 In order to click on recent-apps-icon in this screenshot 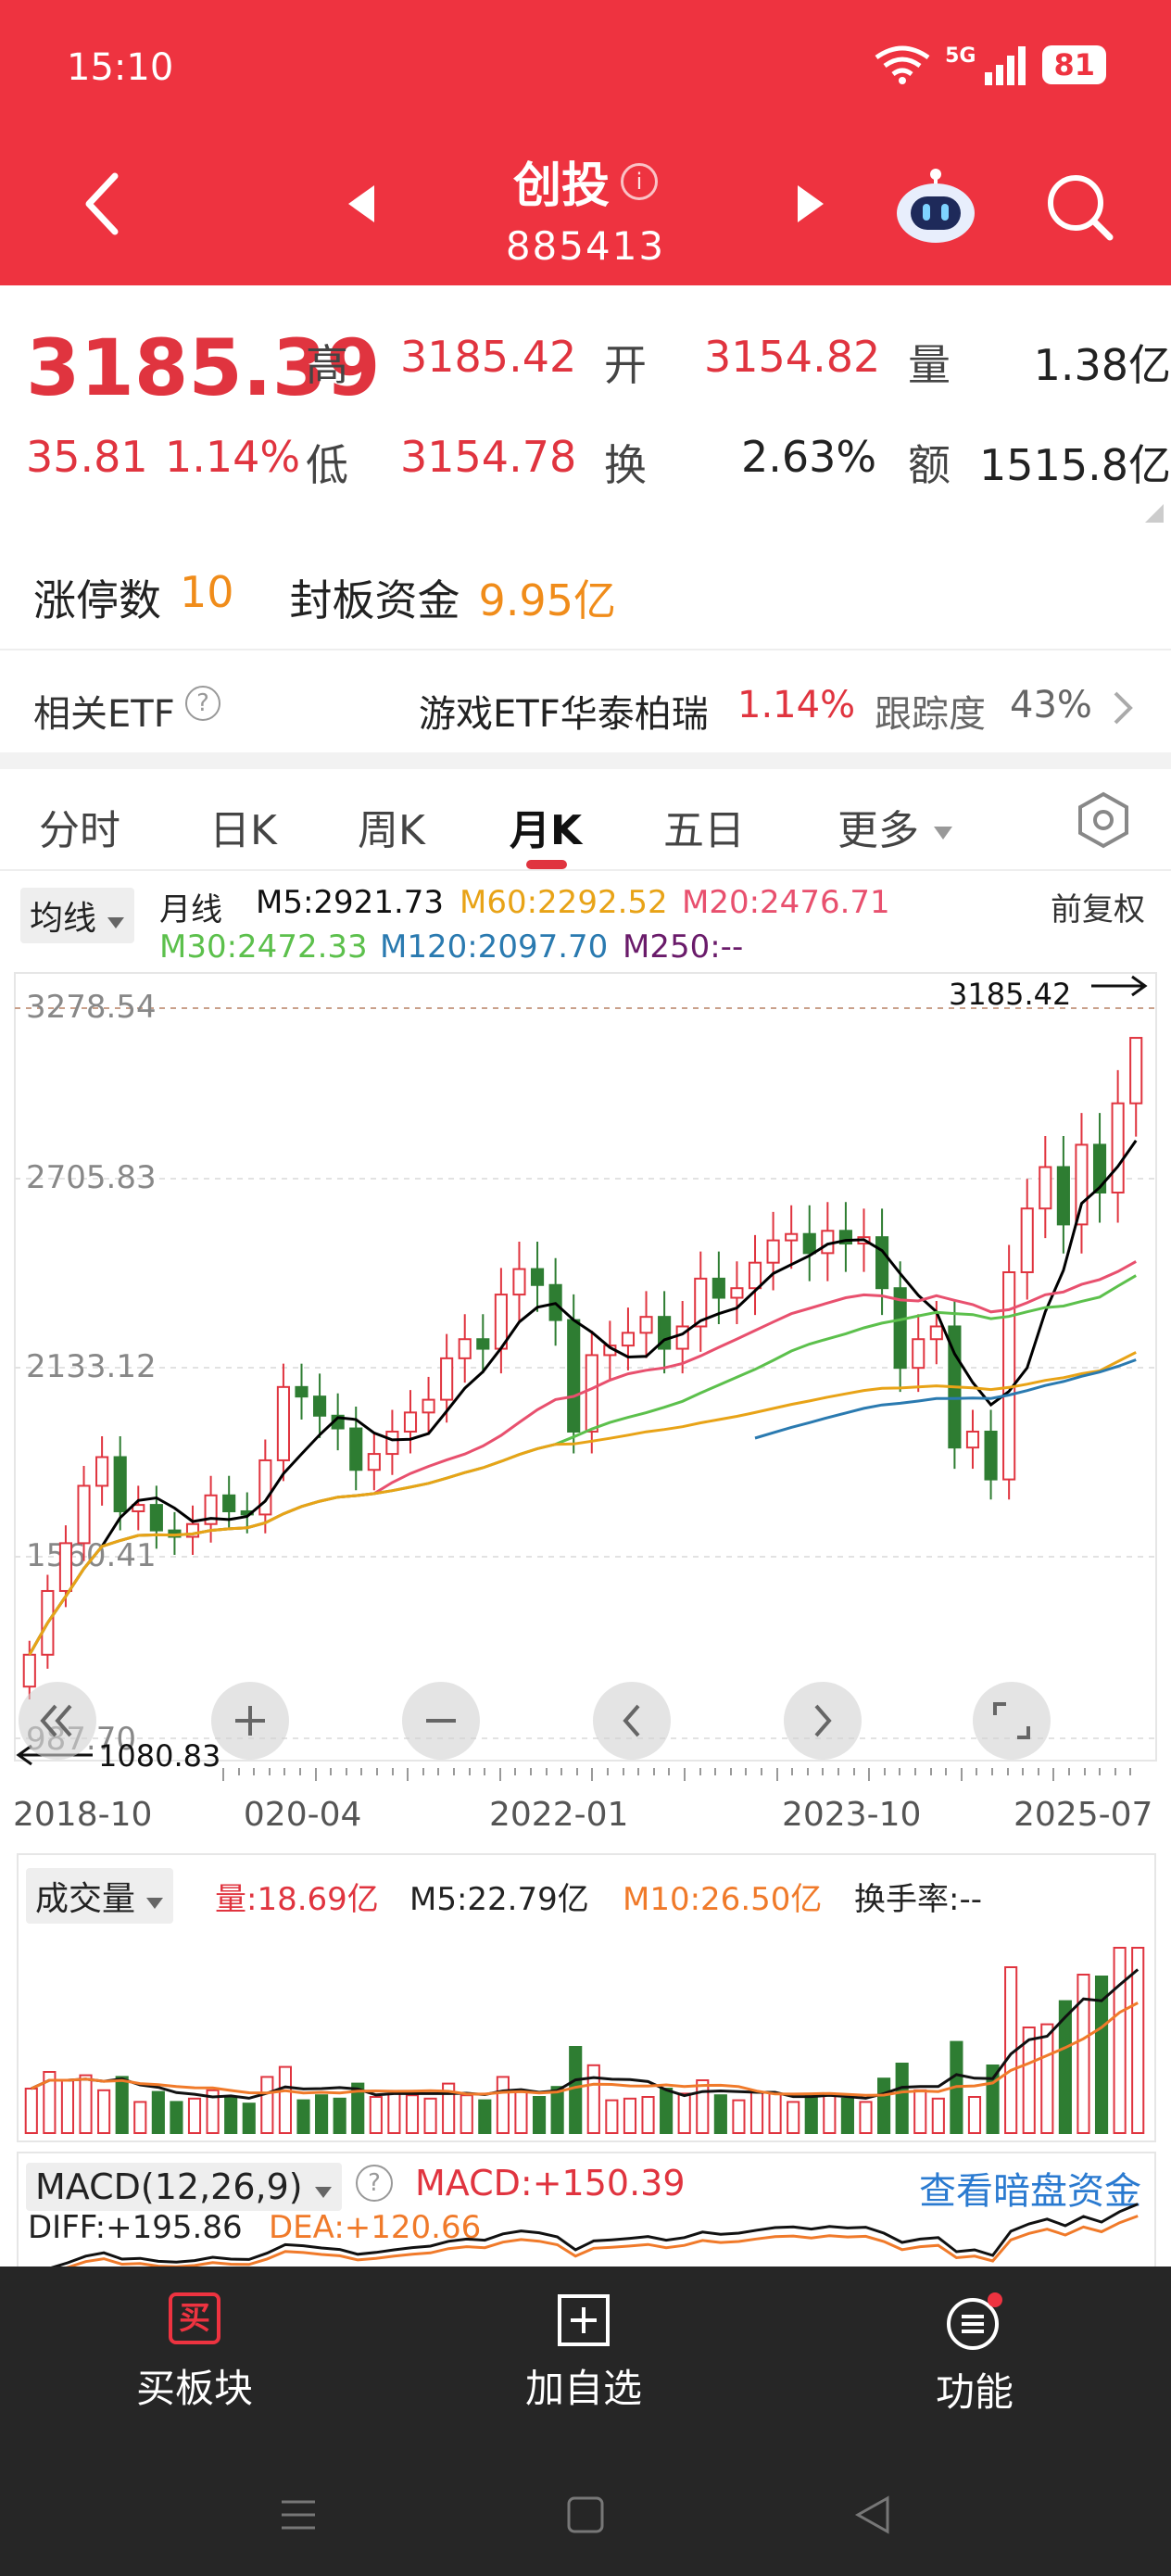, I will do `click(299, 2515)`.